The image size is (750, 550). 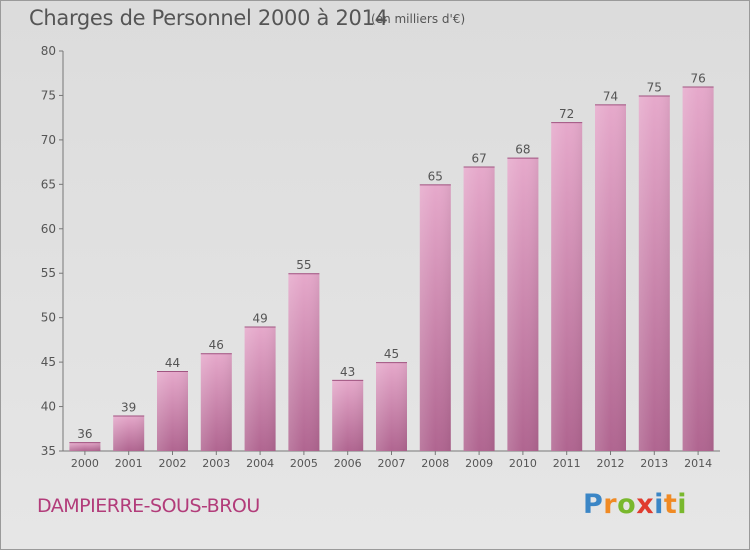 I want to click on data-label: 75, so click(x=654, y=87).